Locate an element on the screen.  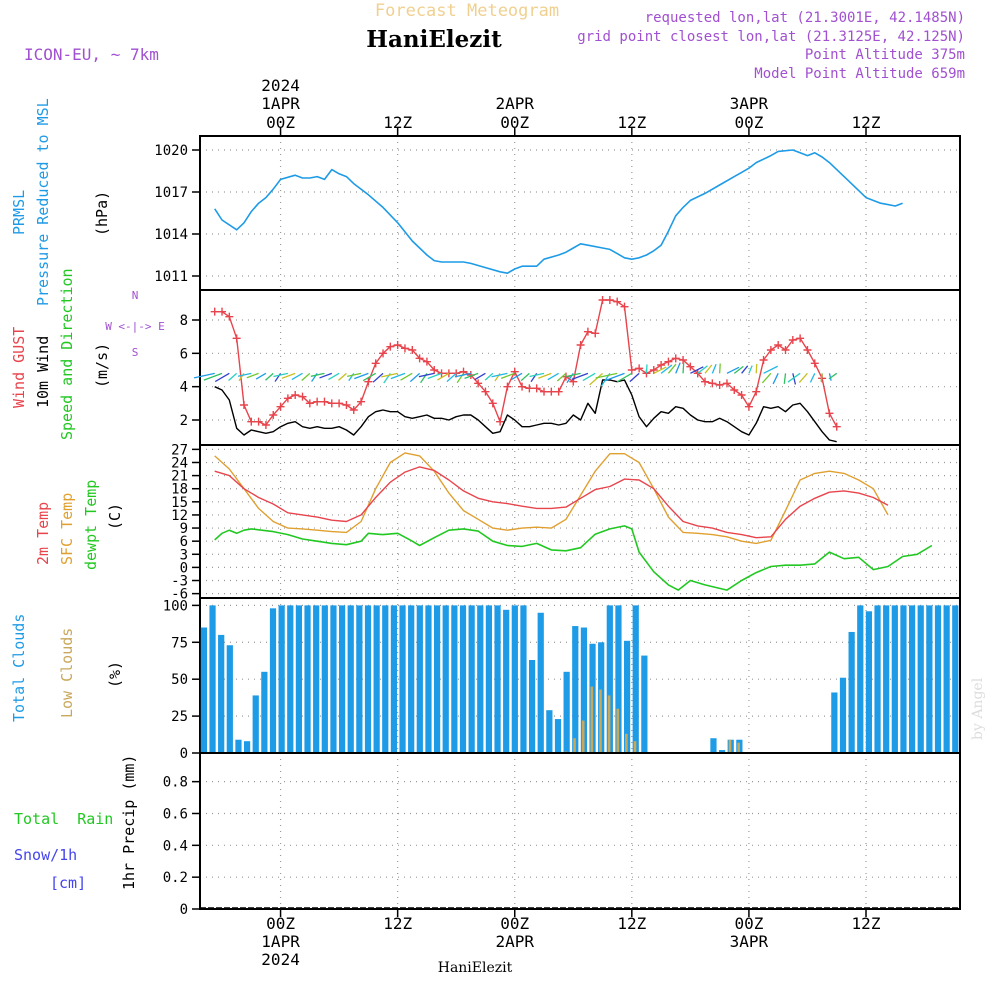
compass-s: S is located at coordinates (135, 352).